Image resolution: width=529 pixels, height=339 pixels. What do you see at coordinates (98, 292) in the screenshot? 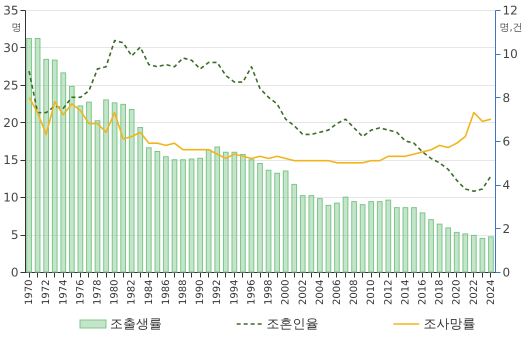
I see `x-tick-label: 1978` at bounding box center [98, 292].